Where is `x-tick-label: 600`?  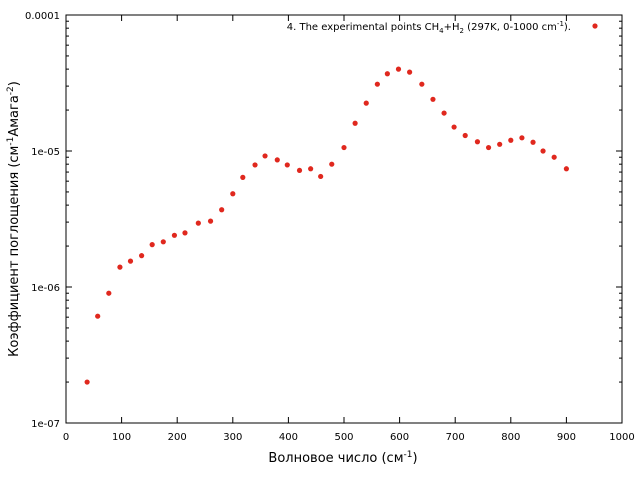
x-tick-label: 600 is located at coordinates (399, 437).